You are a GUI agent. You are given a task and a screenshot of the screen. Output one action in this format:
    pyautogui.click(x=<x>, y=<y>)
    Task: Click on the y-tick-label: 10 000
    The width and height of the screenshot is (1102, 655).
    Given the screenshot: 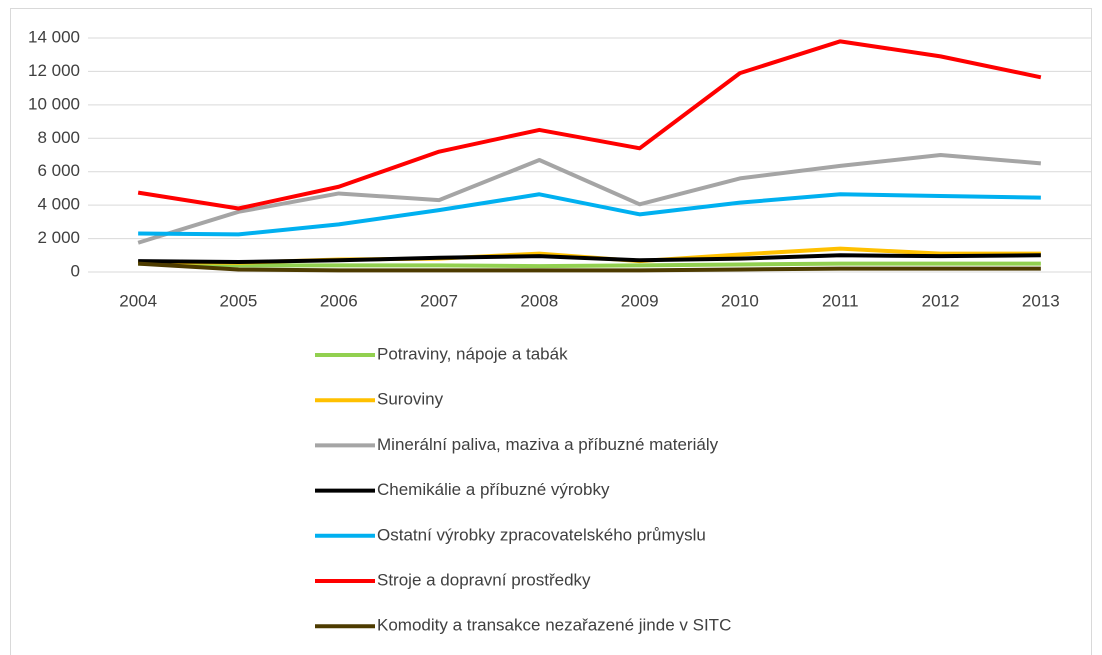 What is the action you would take?
    pyautogui.click(x=54, y=103)
    